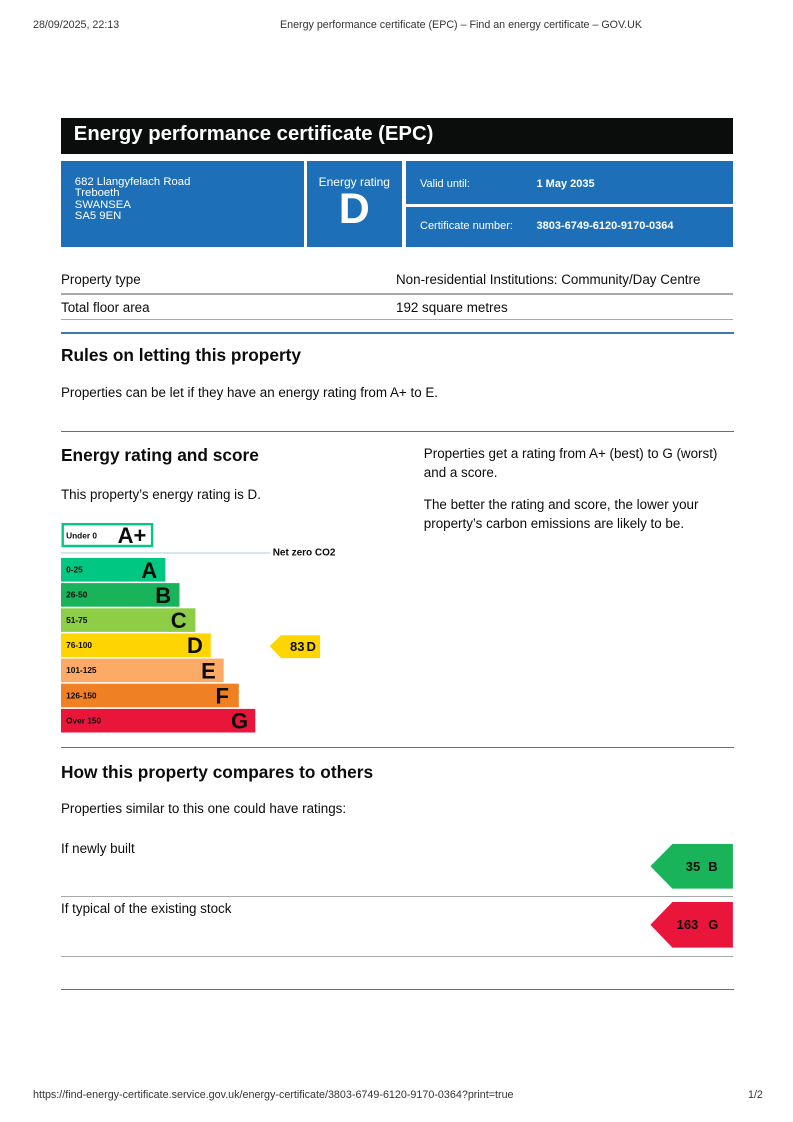  Describe the element at coordinates (149, 570) in the screenshot. I see `svg-text: A` at that location.